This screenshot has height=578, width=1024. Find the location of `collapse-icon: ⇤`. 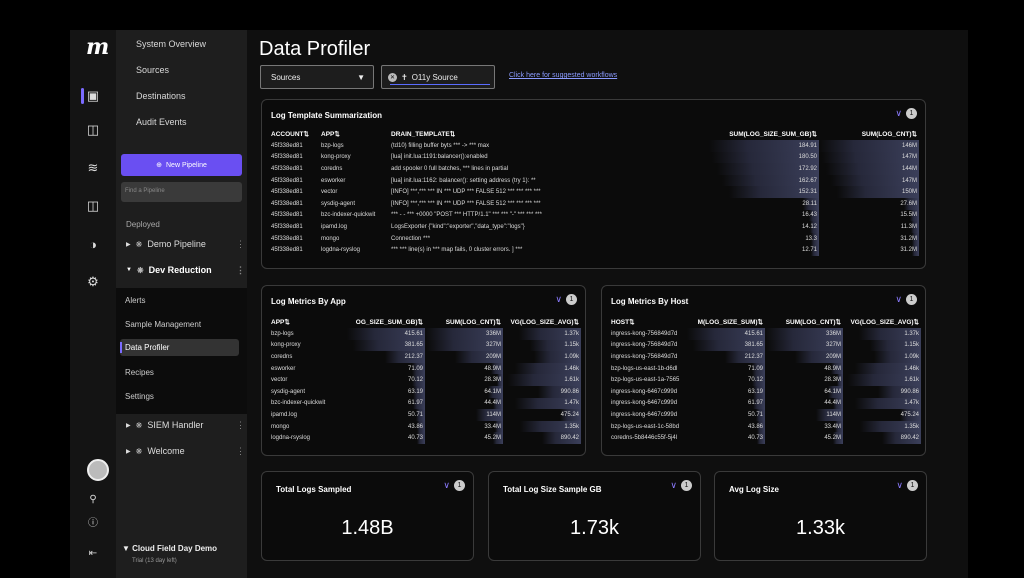

collapse-icon: ⇤ is located at coordinates (93, 553).